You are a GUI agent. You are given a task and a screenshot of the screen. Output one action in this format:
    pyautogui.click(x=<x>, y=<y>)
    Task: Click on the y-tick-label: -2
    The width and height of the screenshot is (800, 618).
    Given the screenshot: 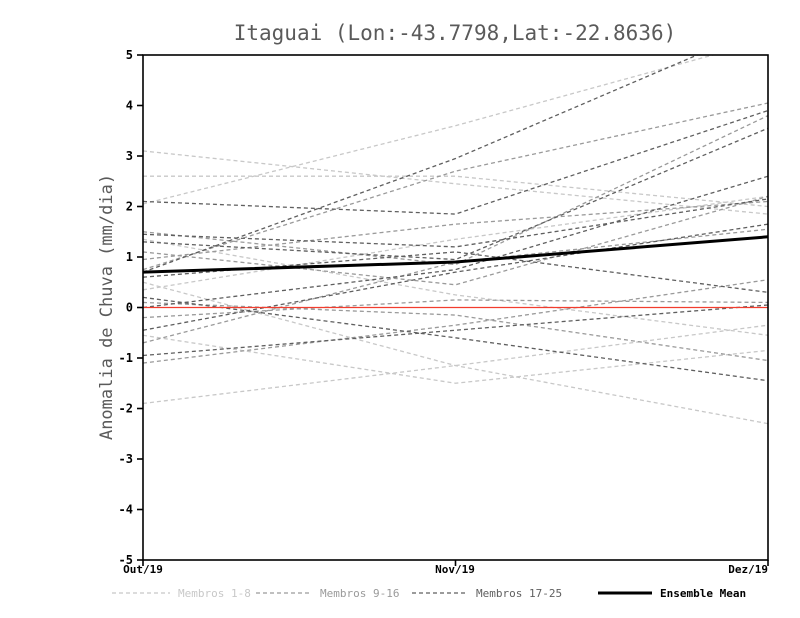 What is the action you would take?
    pyautogui.click(x=126, y=409)
    